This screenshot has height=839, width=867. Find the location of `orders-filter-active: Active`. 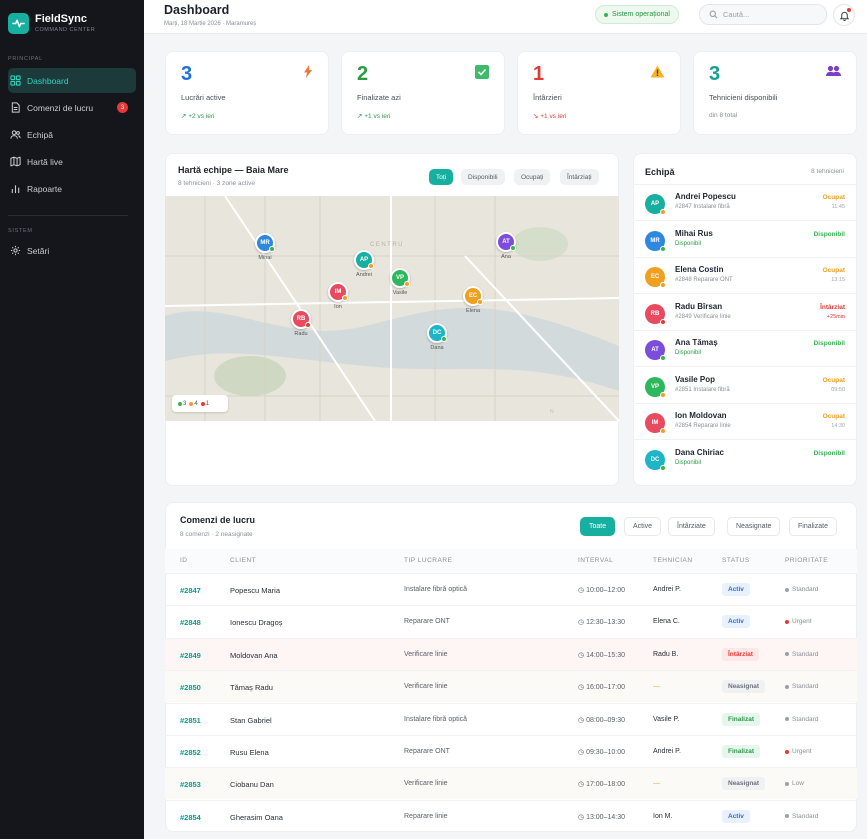

orders-filter-active: Active is located at coordinates (643, 526).